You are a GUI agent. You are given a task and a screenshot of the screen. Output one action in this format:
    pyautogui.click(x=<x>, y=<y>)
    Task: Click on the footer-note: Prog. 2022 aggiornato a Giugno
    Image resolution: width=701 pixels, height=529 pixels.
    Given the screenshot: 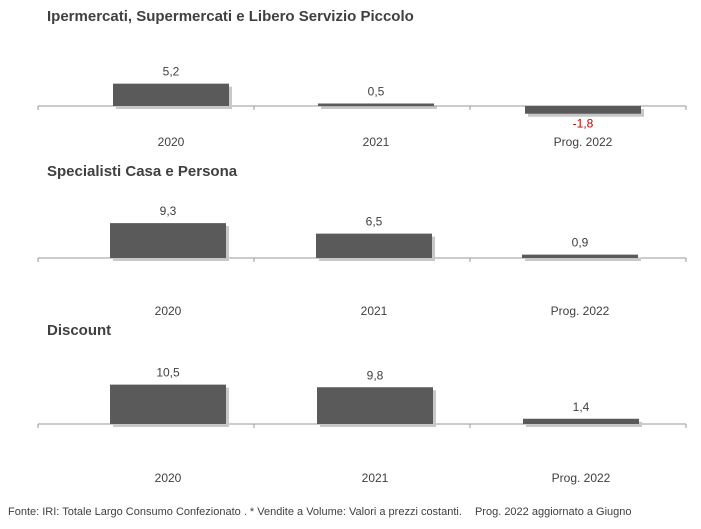 What is the action you would take?
    pyautogui.click(x=553, y=512)
    